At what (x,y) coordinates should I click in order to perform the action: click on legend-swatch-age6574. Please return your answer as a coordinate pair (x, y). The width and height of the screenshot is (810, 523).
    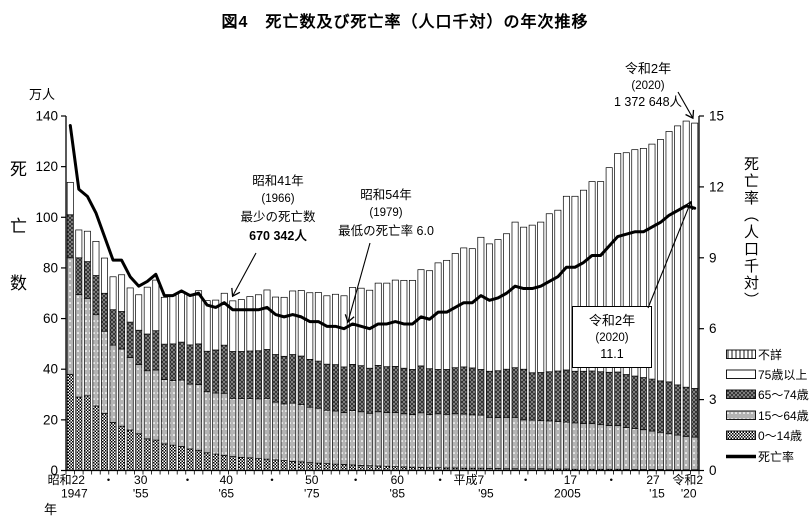
    Looking at the image, I should click on (741, 395).